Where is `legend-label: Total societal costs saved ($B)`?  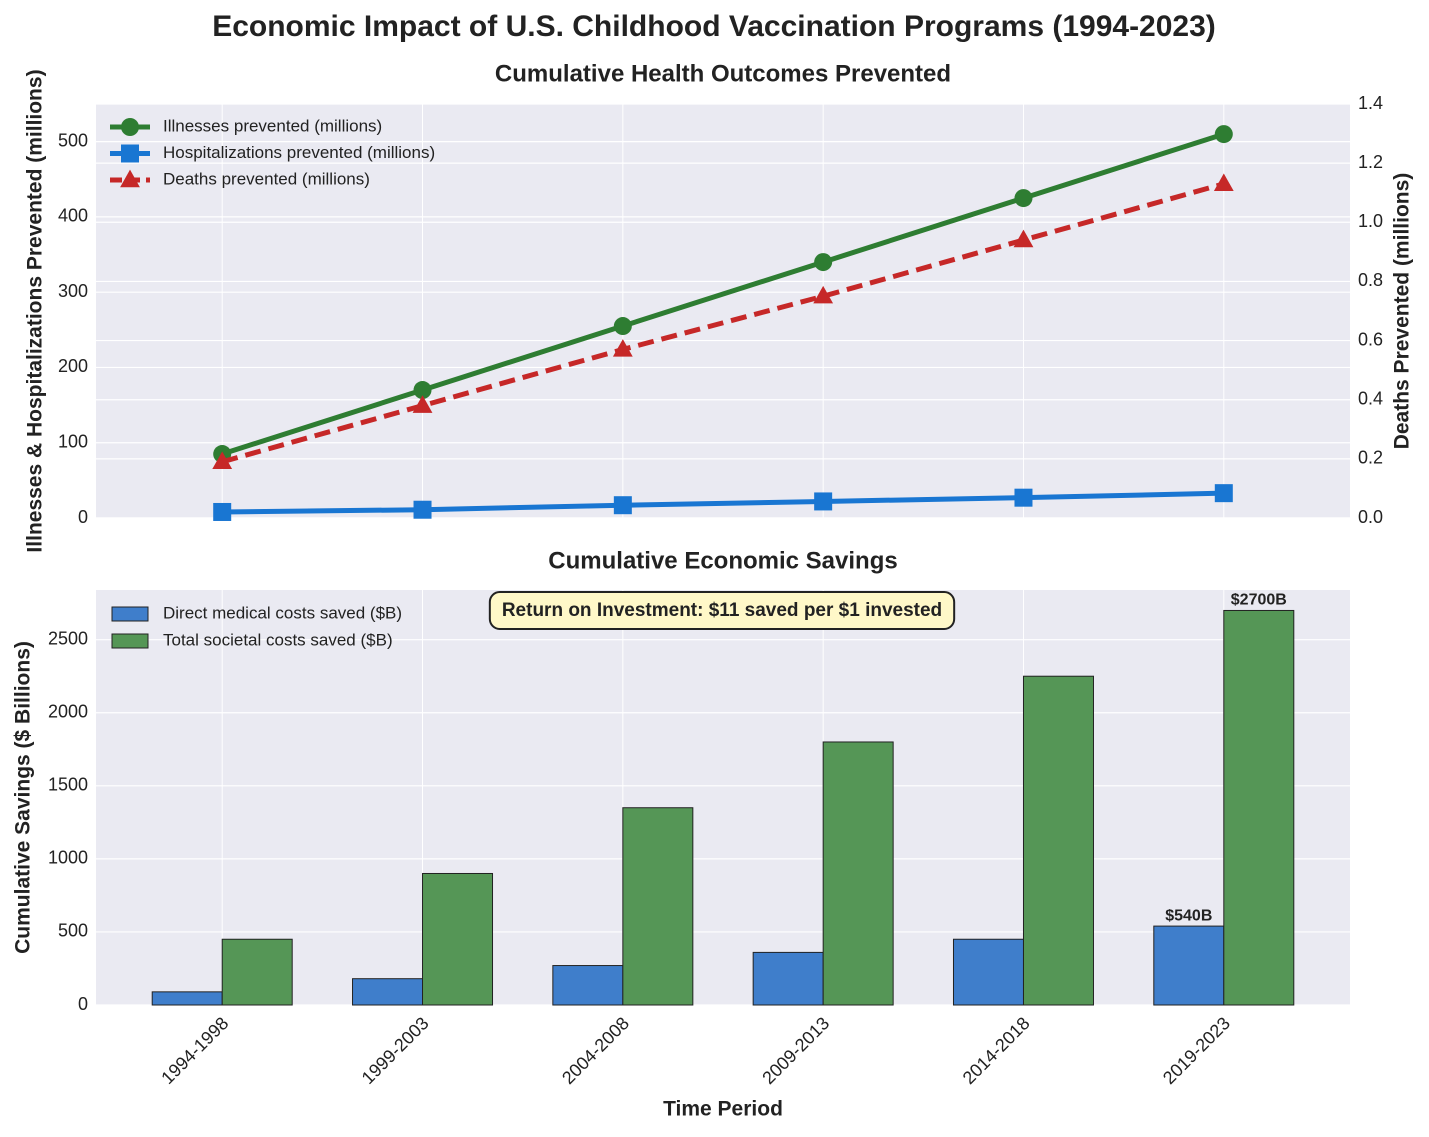 legend-label: Total societal costs saved ($B) is located at coordinates (278, 639).